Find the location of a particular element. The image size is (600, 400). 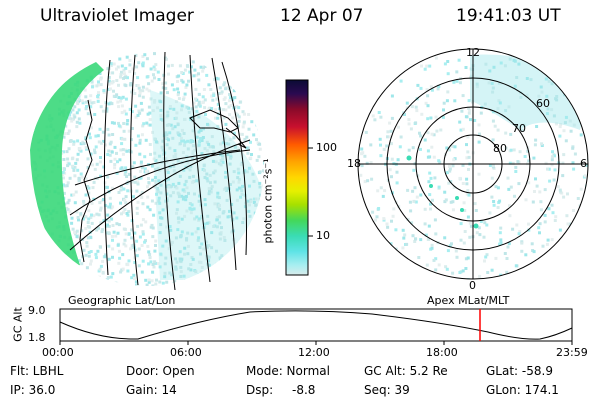

mode-info: Mode: Normal is located at coordinates (288, 371).